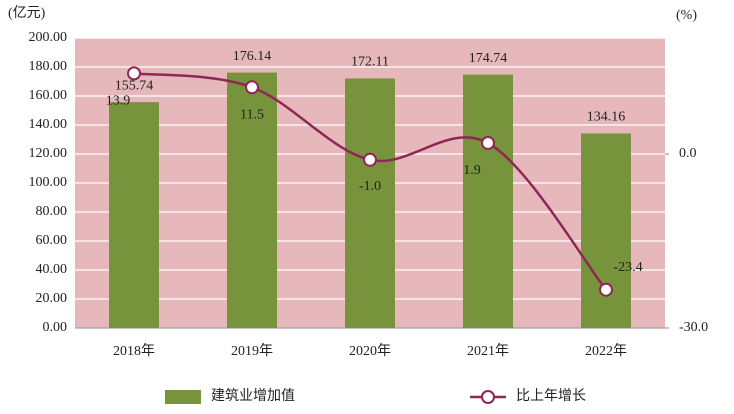 This screenshot has height=414, width=734. Describe the element at coordinates (370, 186) in the screenshot. I see `line-value-label: -1.0` at that location.